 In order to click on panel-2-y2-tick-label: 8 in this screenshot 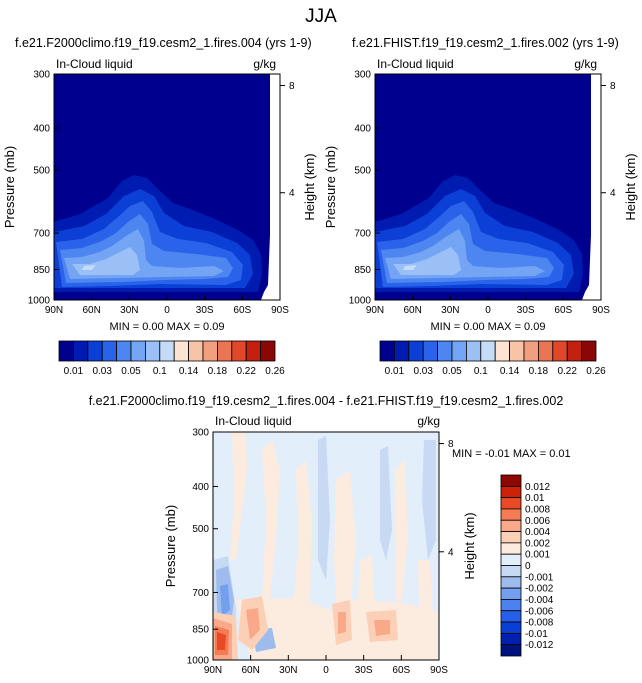, I will do `click(613, 86)`.